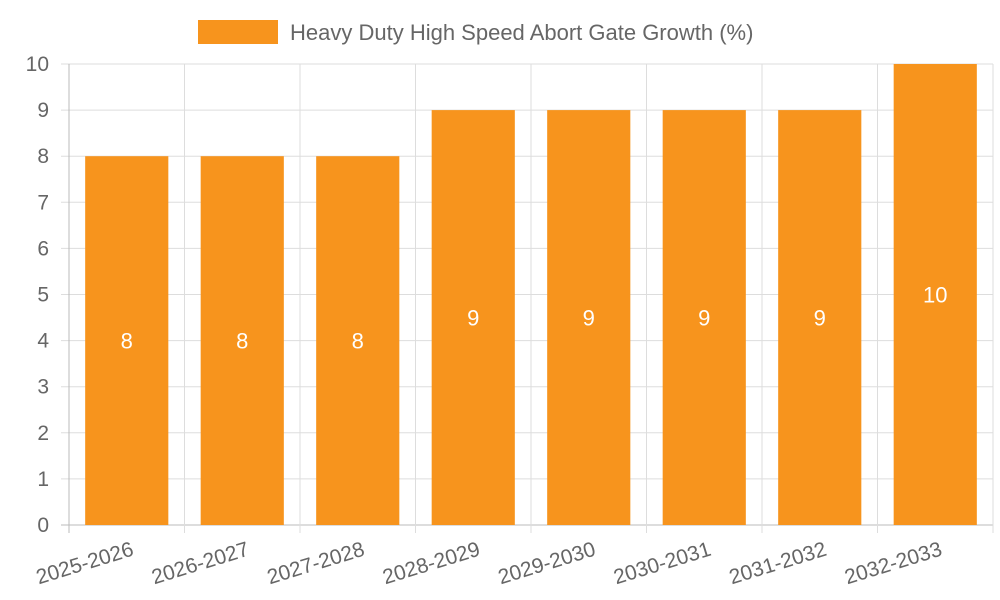 The image size is (1000, 600). I want to click on y-tick-label: 1, so click(43, 479).